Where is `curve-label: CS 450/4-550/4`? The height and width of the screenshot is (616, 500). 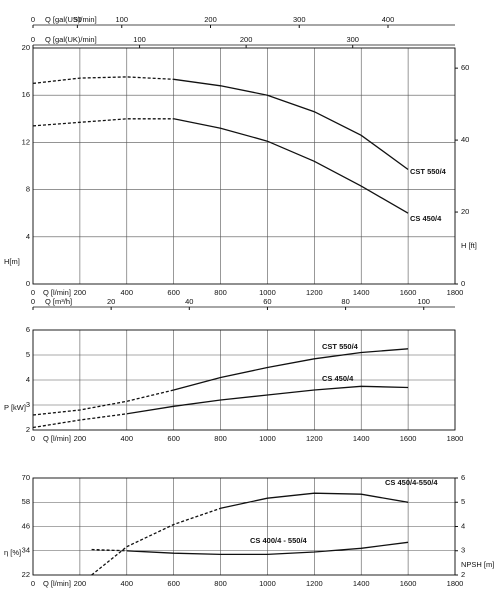 curve-label: CS 450/4-550/4 is located at coordinates (411, 482).